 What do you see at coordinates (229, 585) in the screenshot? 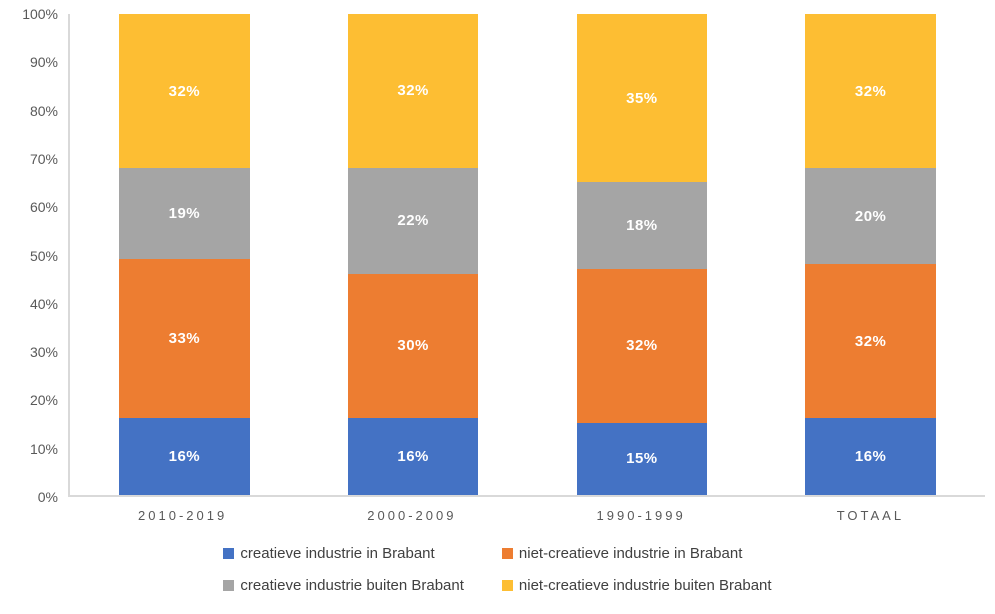
I see `legend-swatch-gray-icon` at bounding box center [229, 585].